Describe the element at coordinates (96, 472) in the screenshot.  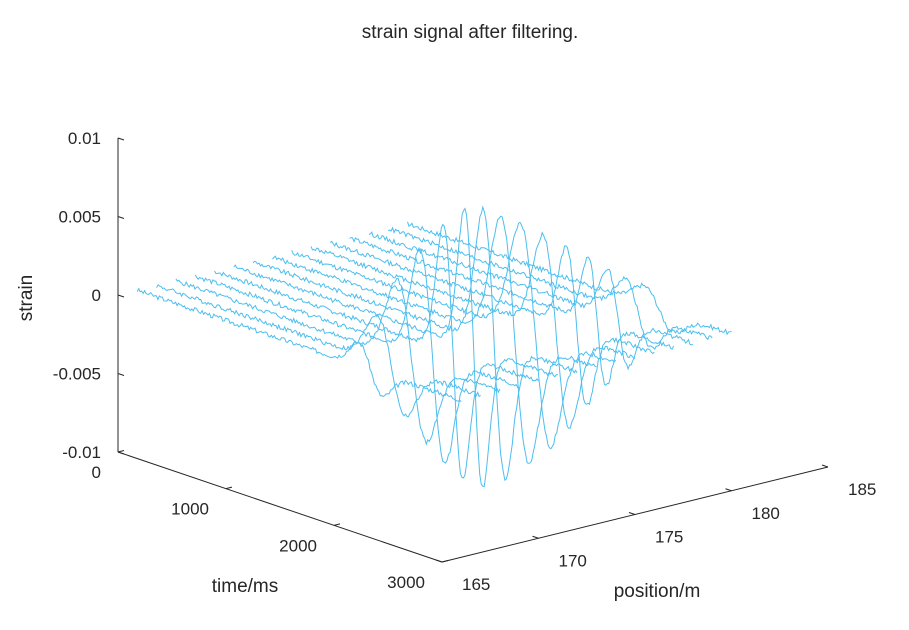
I see `time-tick-label: 0` at that location.